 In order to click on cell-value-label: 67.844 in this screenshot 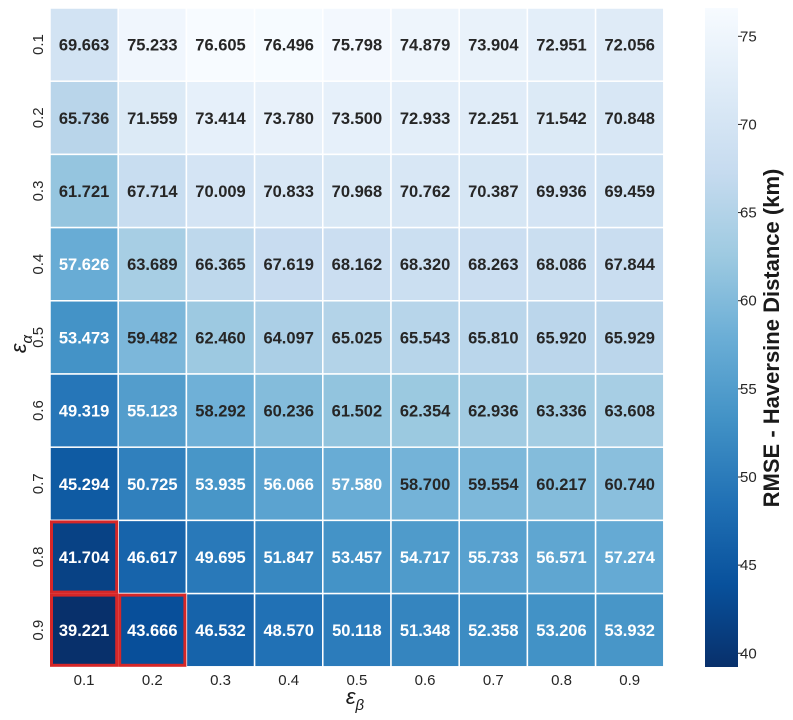, I will do `click(629, 265)`.